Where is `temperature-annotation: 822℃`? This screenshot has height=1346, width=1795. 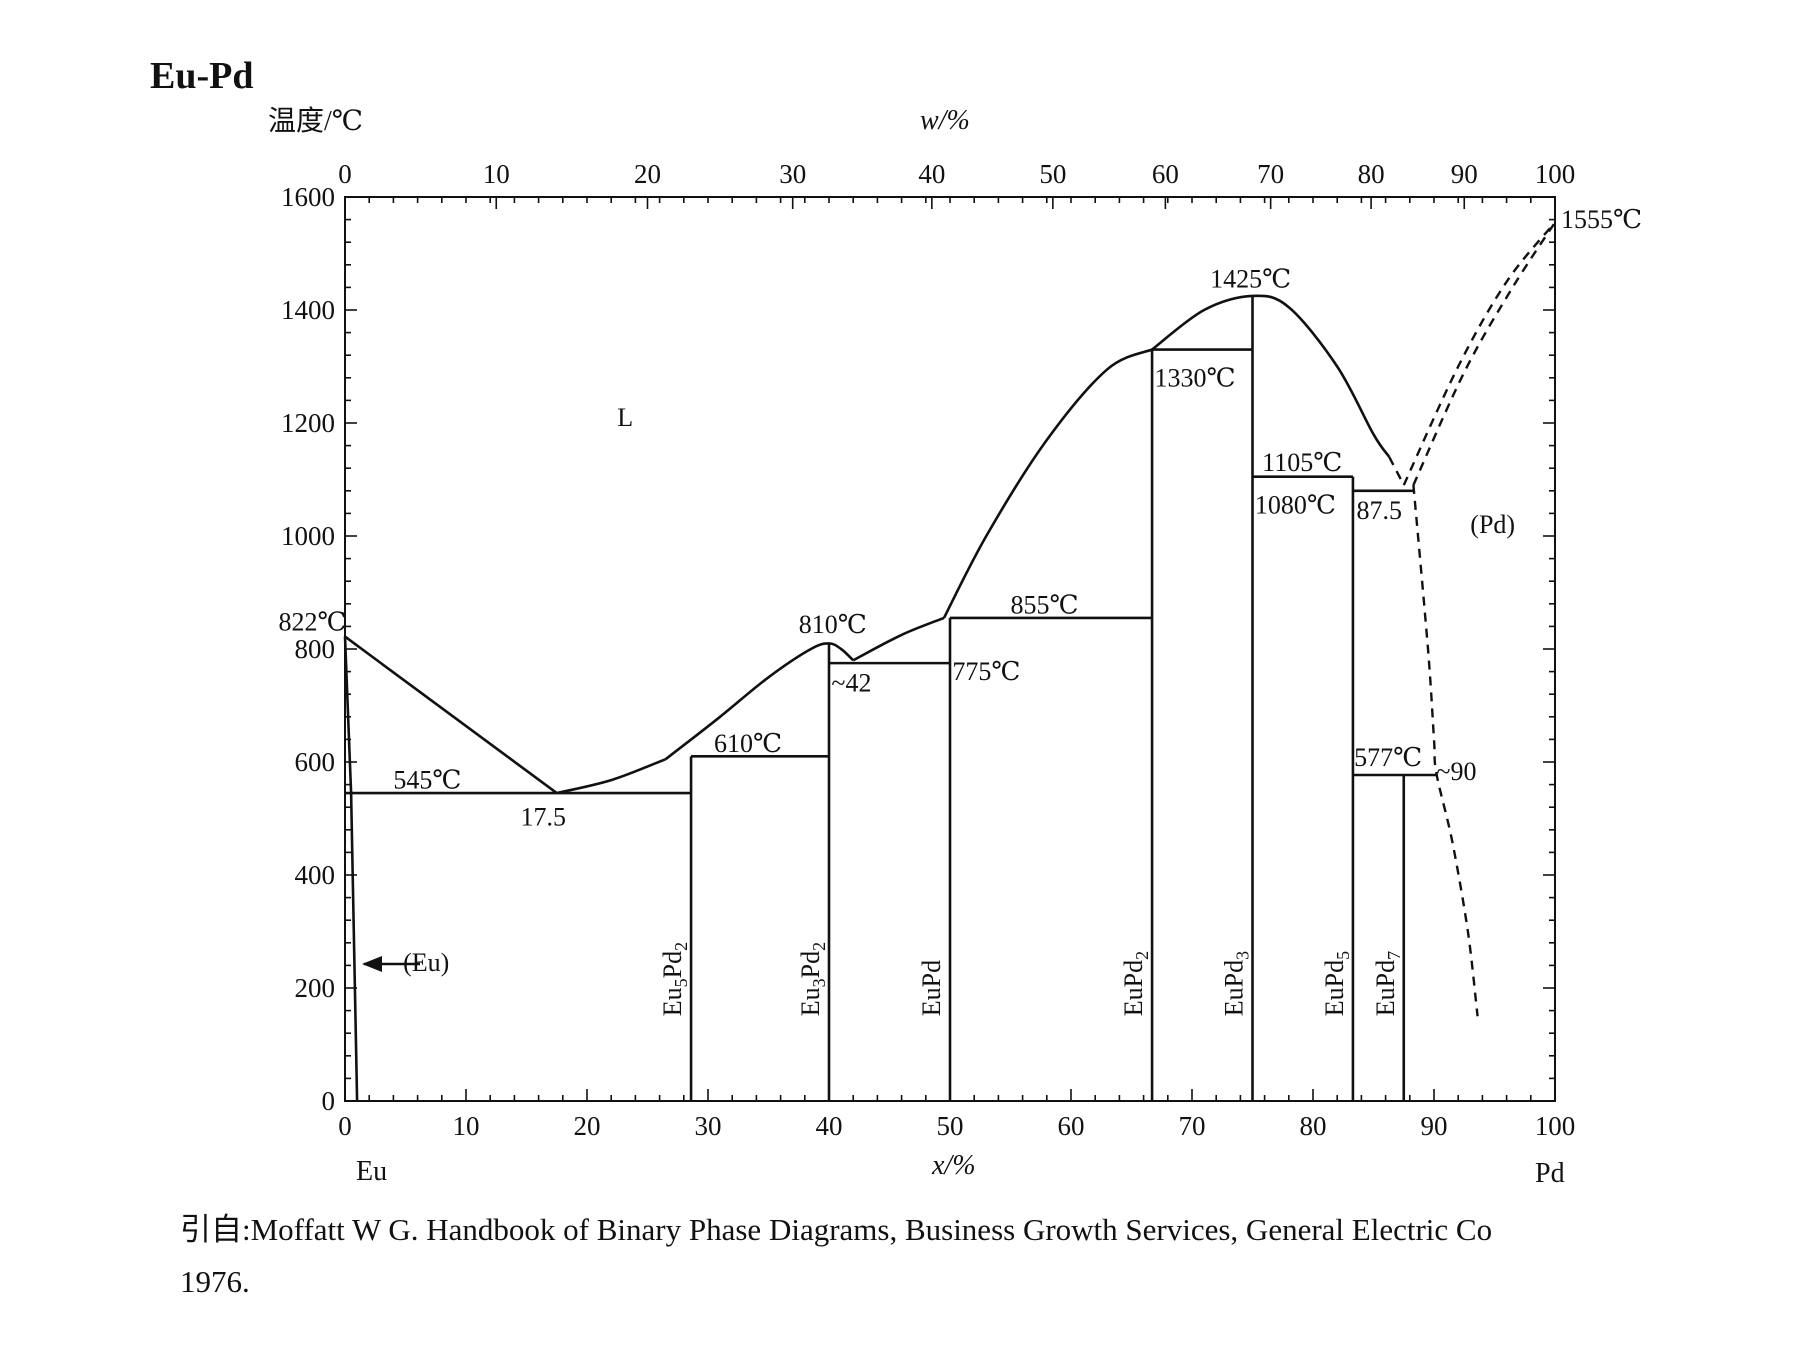 temperature-annotation: 822℃ is located at coordinates (312, 621).